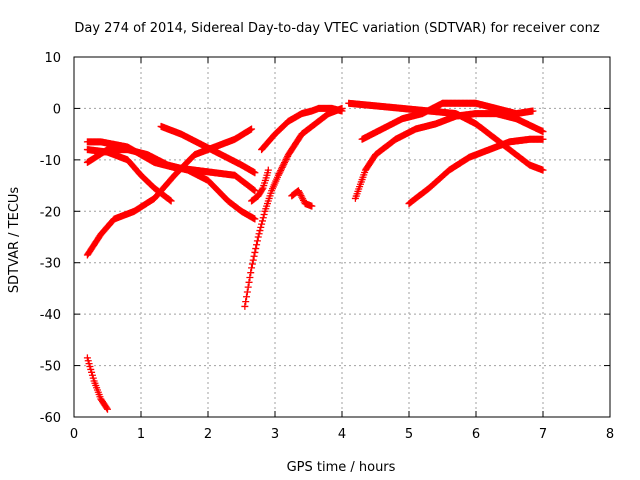 The image size is (640, 480). I want to click on y-tick-label: -50, so click(50, 367).